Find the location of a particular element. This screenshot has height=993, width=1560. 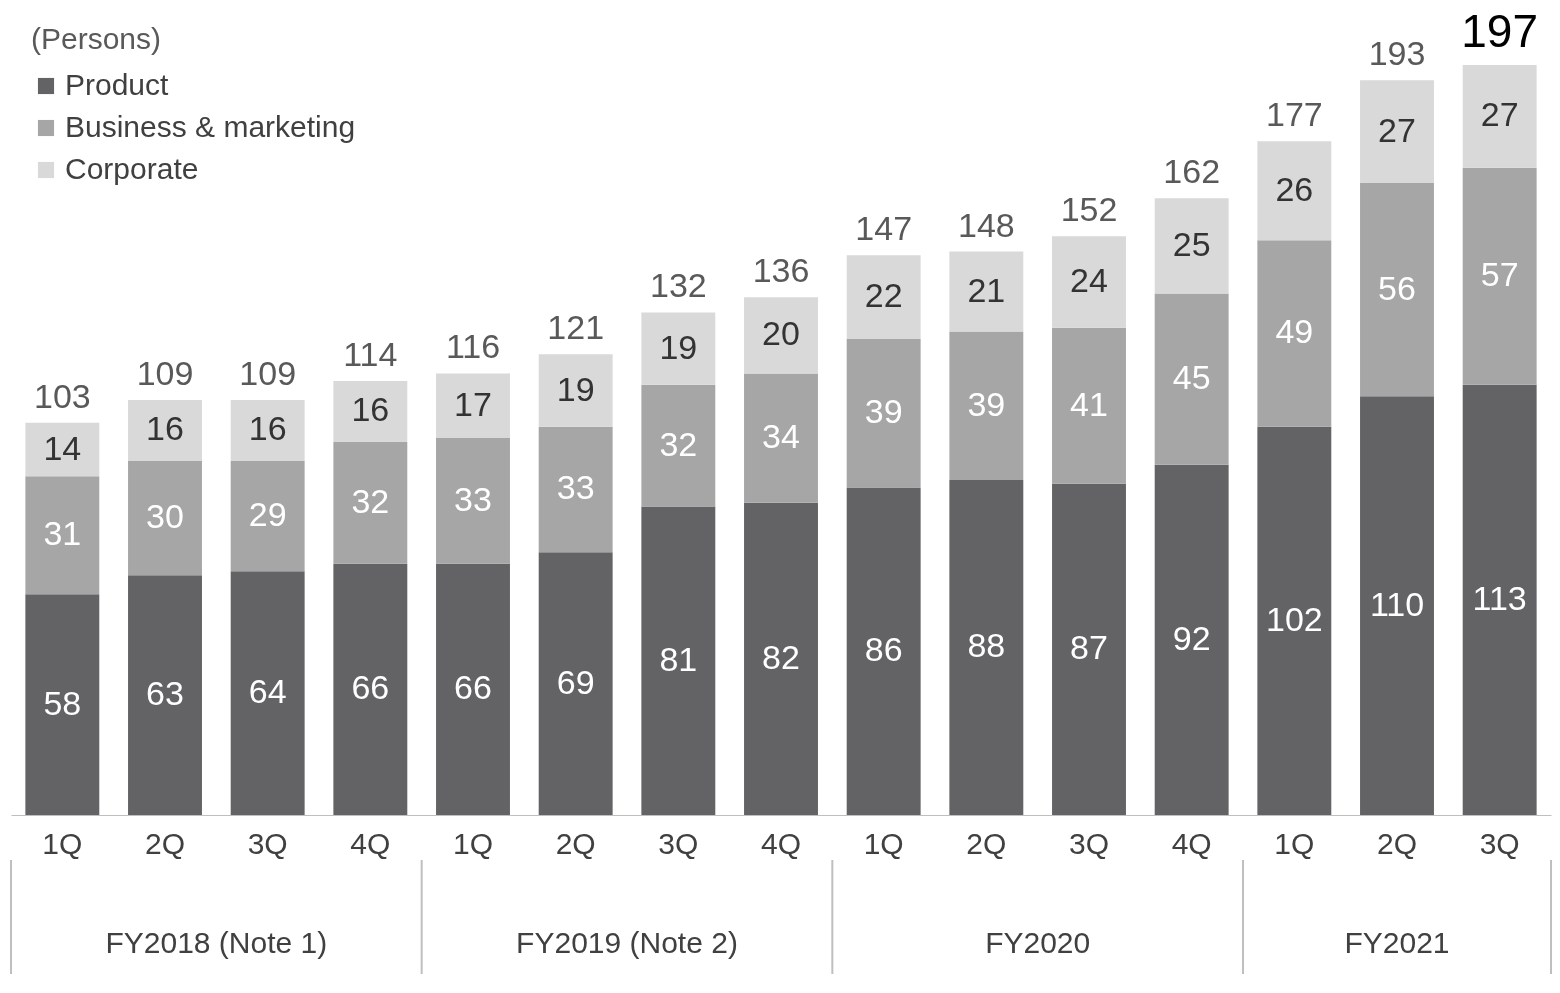

data-label: 56 is located at coordinates (1397, 287).